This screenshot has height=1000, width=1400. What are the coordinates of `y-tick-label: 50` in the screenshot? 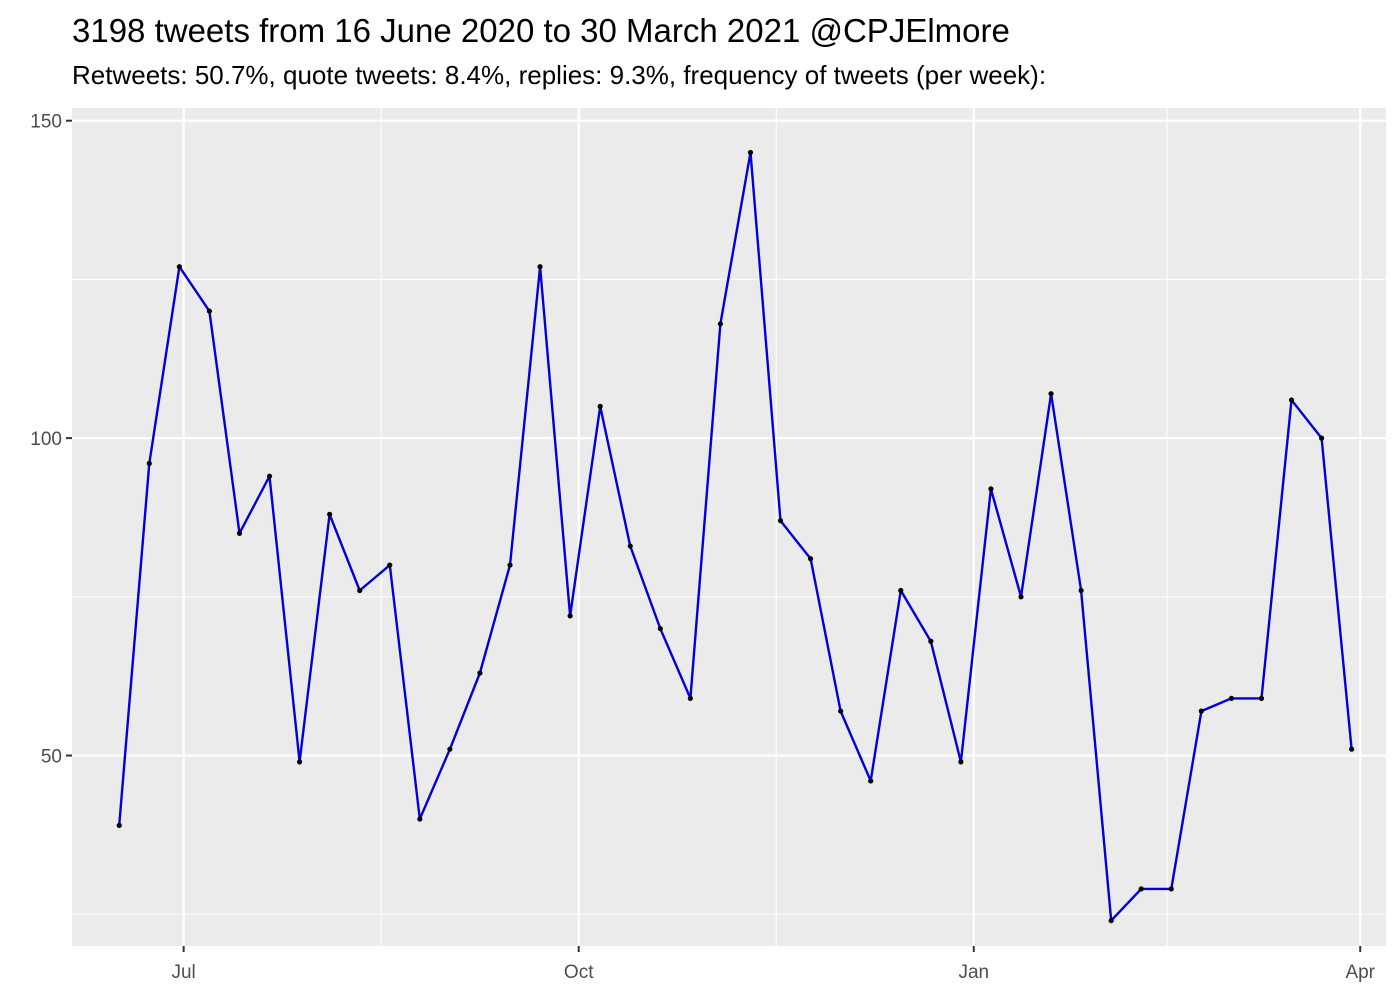 It's located at (51, 757).